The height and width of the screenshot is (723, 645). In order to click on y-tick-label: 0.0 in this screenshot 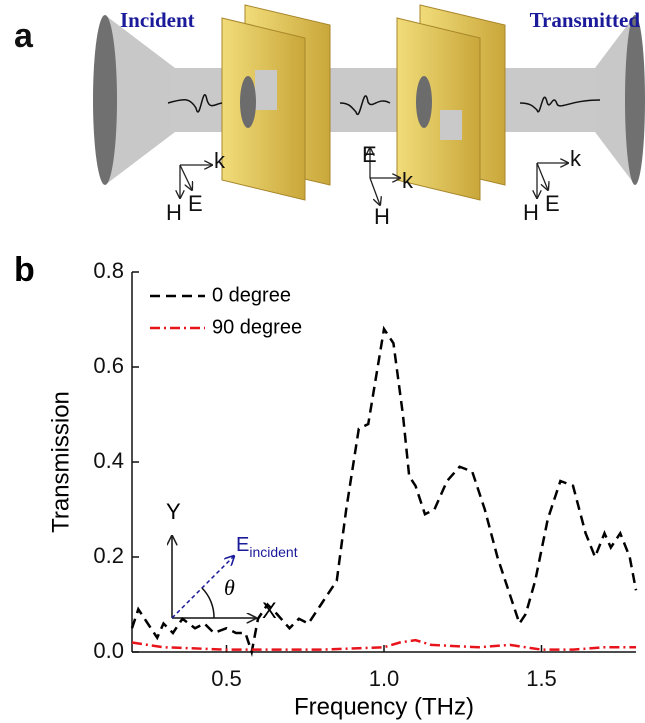, I will do `click(108, 650)`.